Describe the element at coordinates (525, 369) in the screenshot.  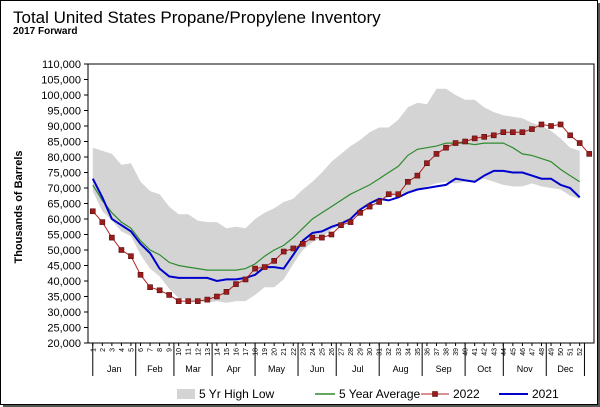
I see `month-label: Nov` at that location.